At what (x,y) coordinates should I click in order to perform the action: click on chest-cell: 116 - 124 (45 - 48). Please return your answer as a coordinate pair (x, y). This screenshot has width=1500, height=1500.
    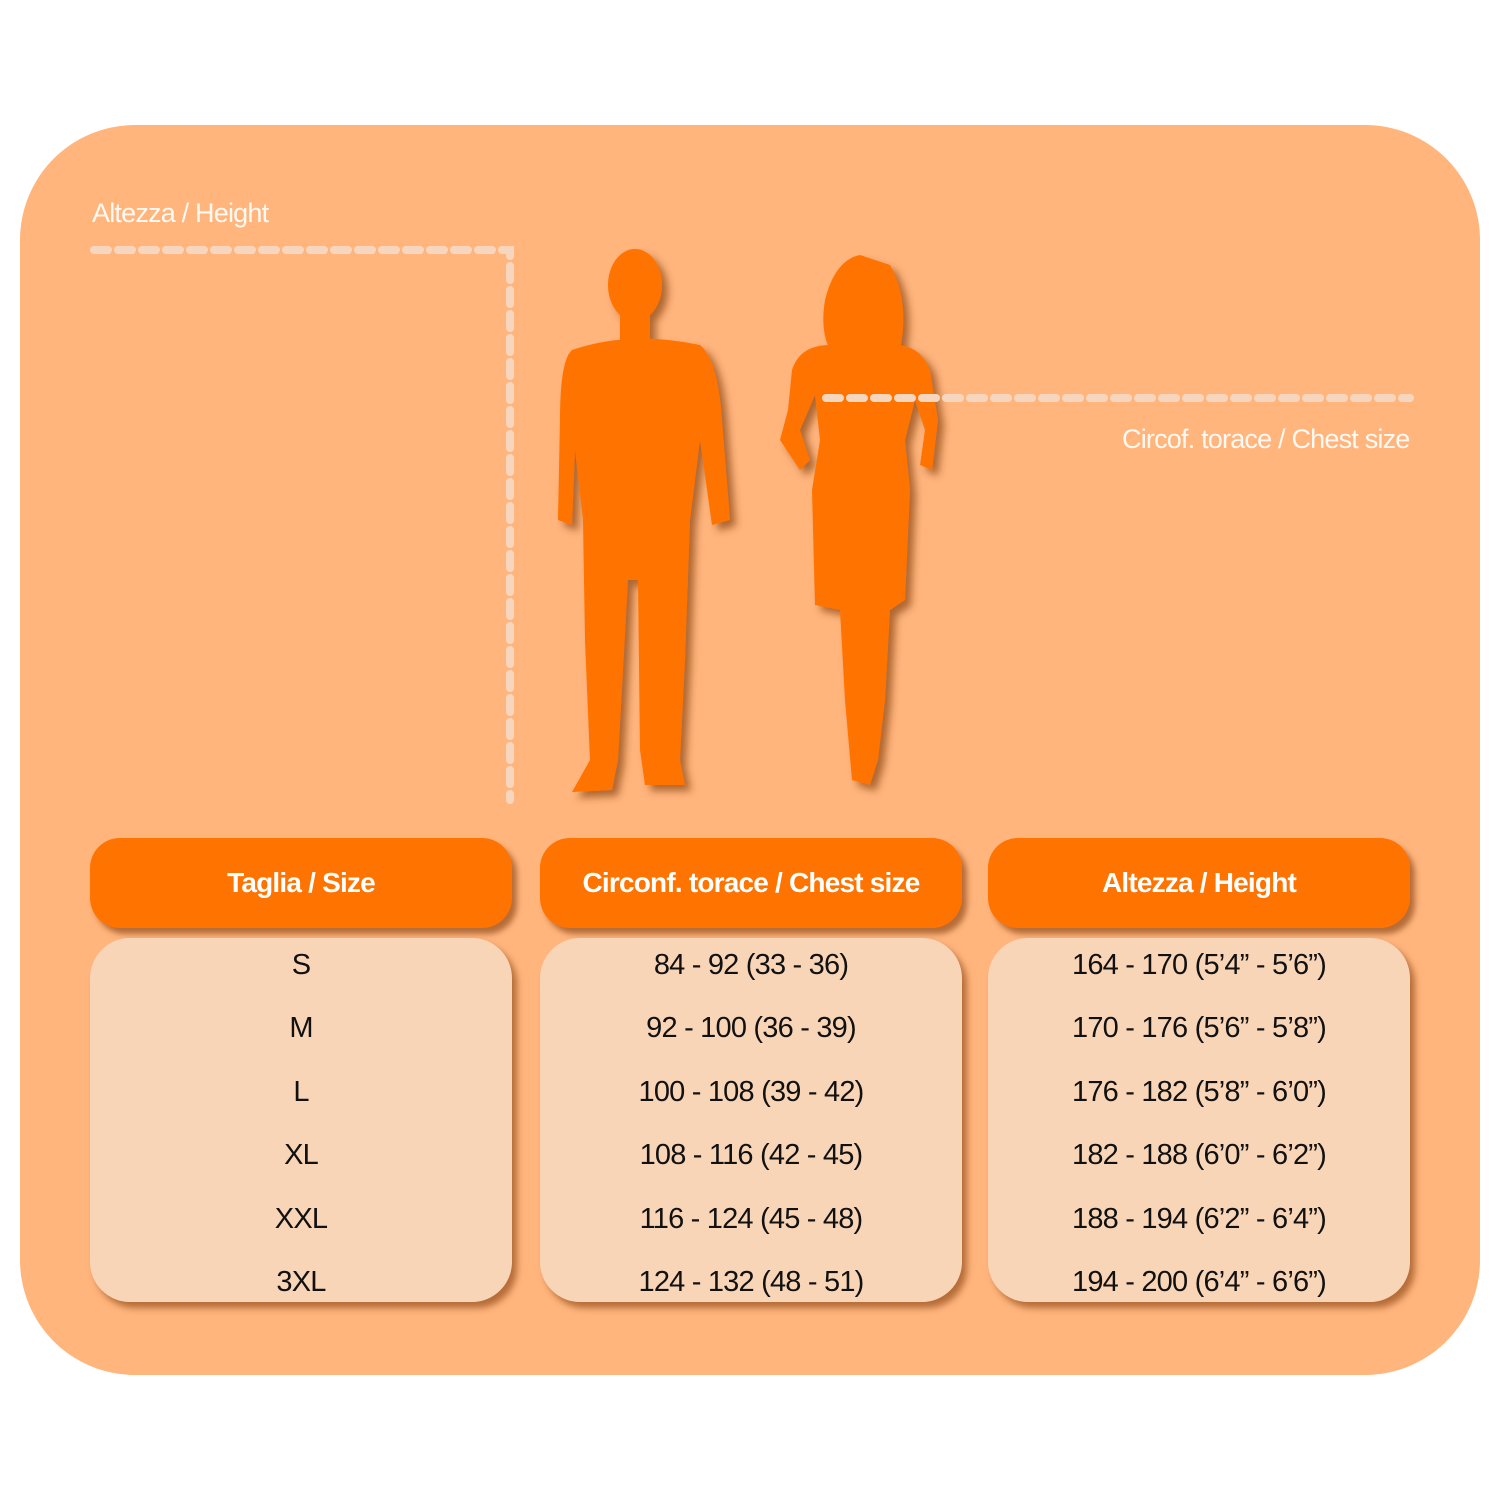
    Looking at the image, I should click on (751, 1219).